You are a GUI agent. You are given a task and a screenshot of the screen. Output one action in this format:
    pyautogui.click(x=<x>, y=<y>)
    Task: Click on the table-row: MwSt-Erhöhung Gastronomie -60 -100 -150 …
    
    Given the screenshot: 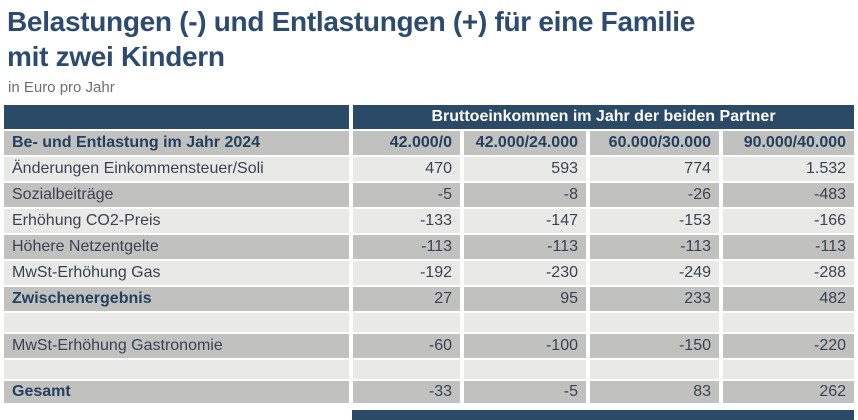 What is the action you would take?
    pyautogui.click(x=429, y=346)
    